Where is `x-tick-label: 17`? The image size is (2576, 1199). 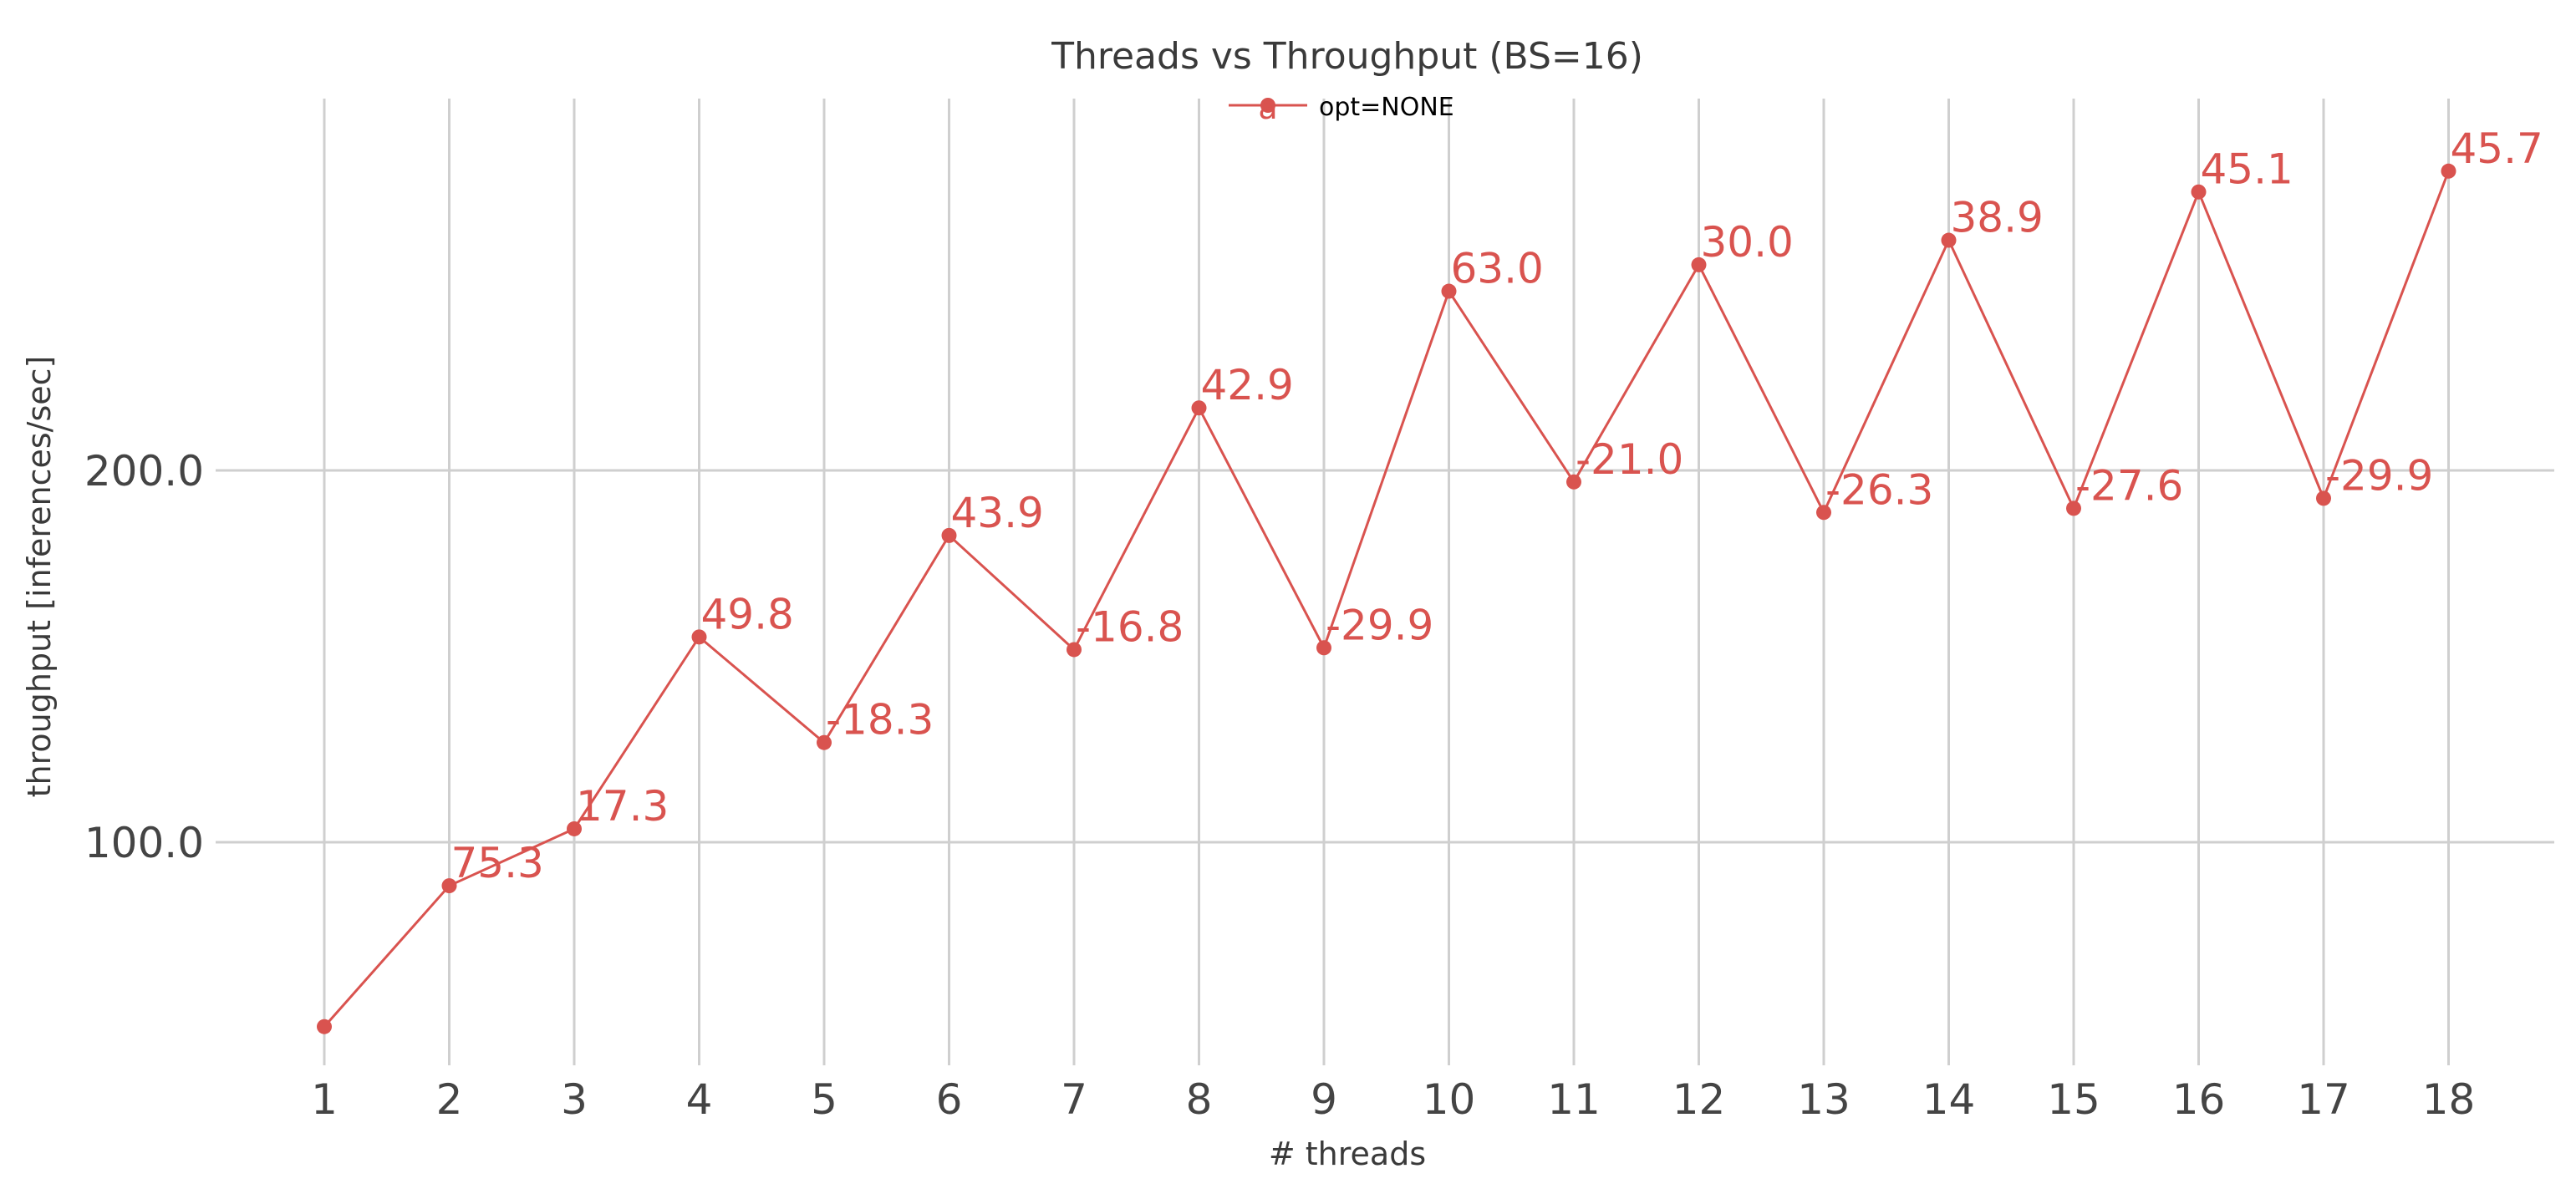 x-tick-label: 17 is located at coordinates (2323, 1099).